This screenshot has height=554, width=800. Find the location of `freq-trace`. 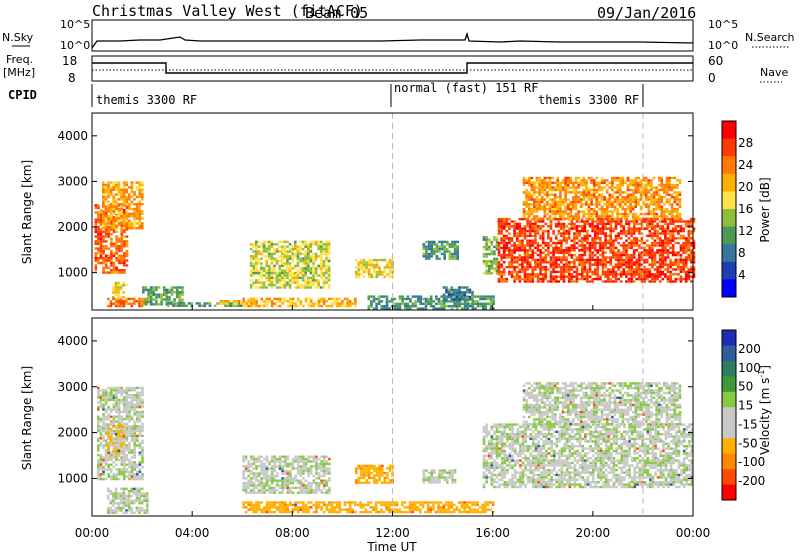

freq-trace is located at coordinates (392, 68).